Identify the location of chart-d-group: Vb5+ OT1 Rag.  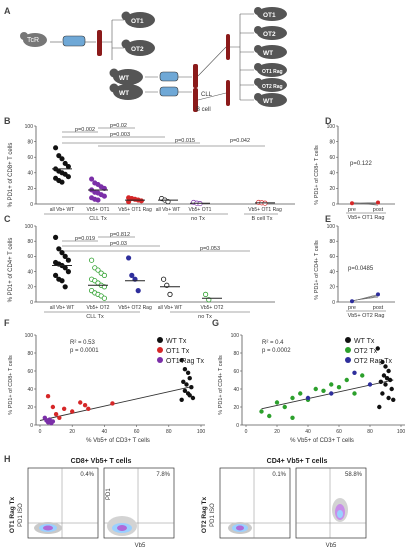
(366, 218).